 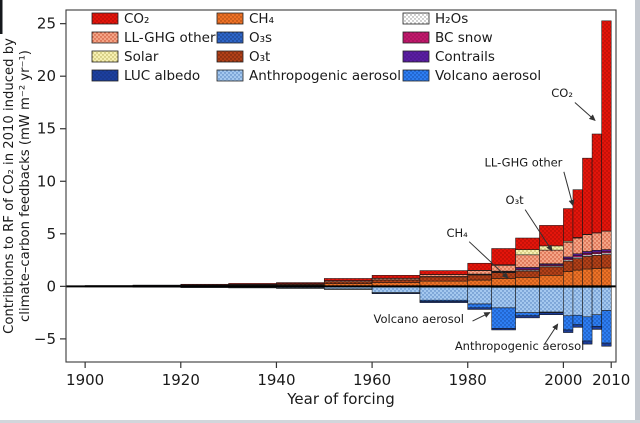 I want to click on legend-swatch-volcano_aerosol, so click(x=416, y=75).